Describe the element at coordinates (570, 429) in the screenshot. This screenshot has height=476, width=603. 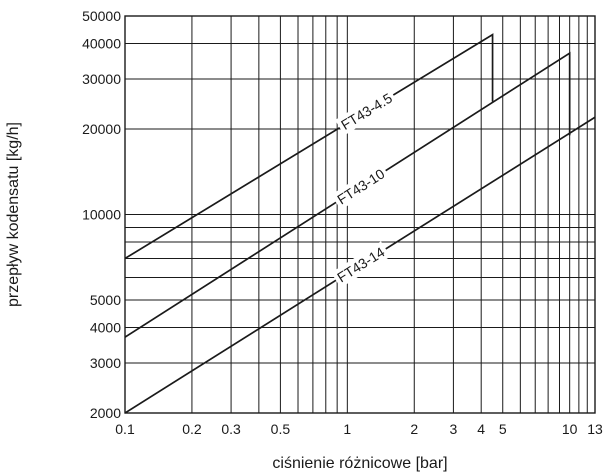
I see `x-tick-label-10: 10` at that location.